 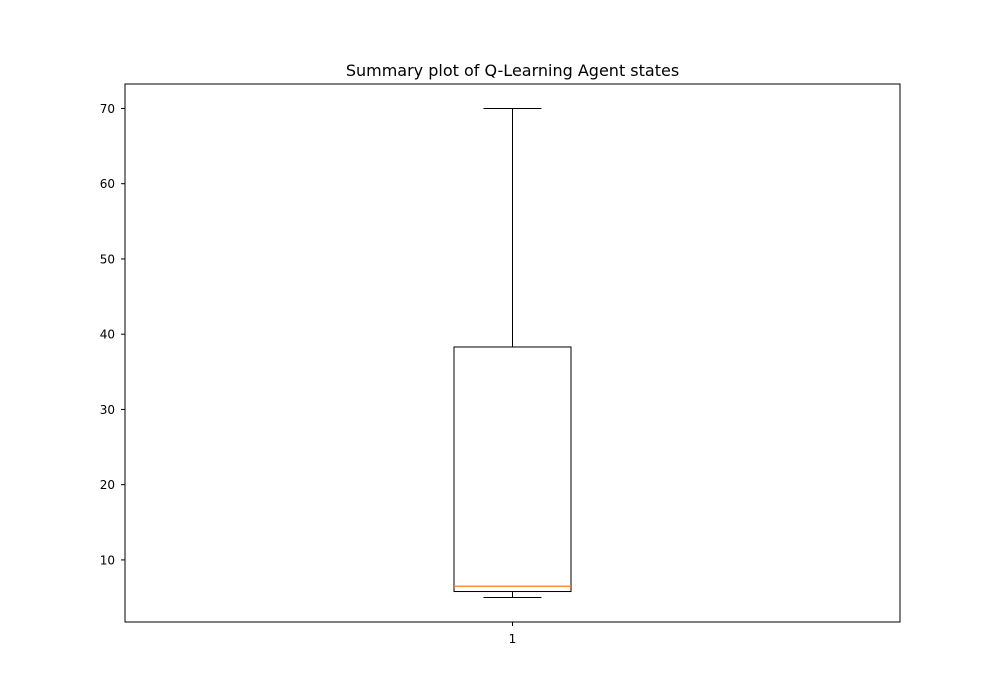 I want to click on chart-title: Summary plot of Q-Learning Agent states, so click(x=512, y=70).